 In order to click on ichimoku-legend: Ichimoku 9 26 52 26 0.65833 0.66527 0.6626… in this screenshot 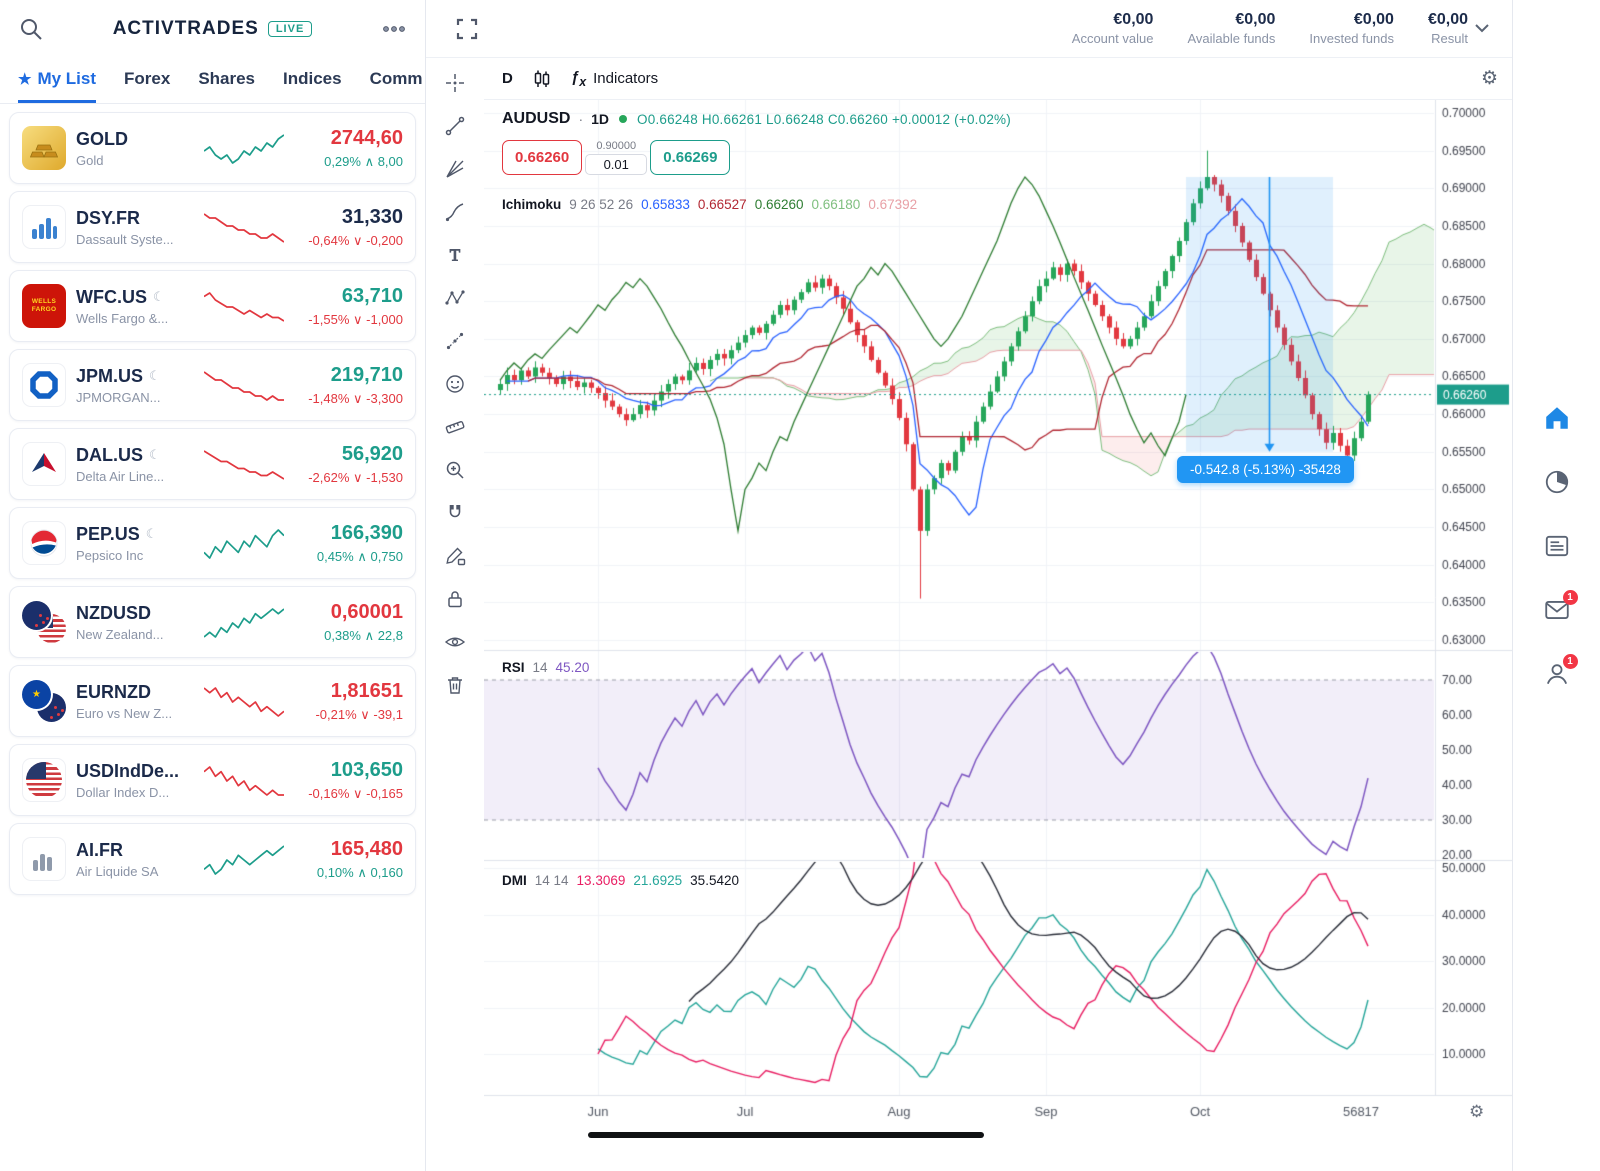, I will do `click(710, 204)`.